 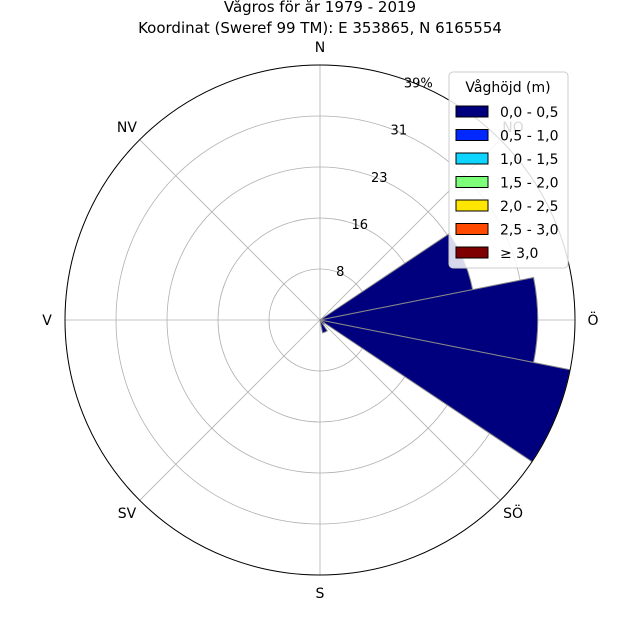 What do you see at coordinates (320, 594) in the screenshot?
I see `direction-label: S` at bounding box center [320, 594].